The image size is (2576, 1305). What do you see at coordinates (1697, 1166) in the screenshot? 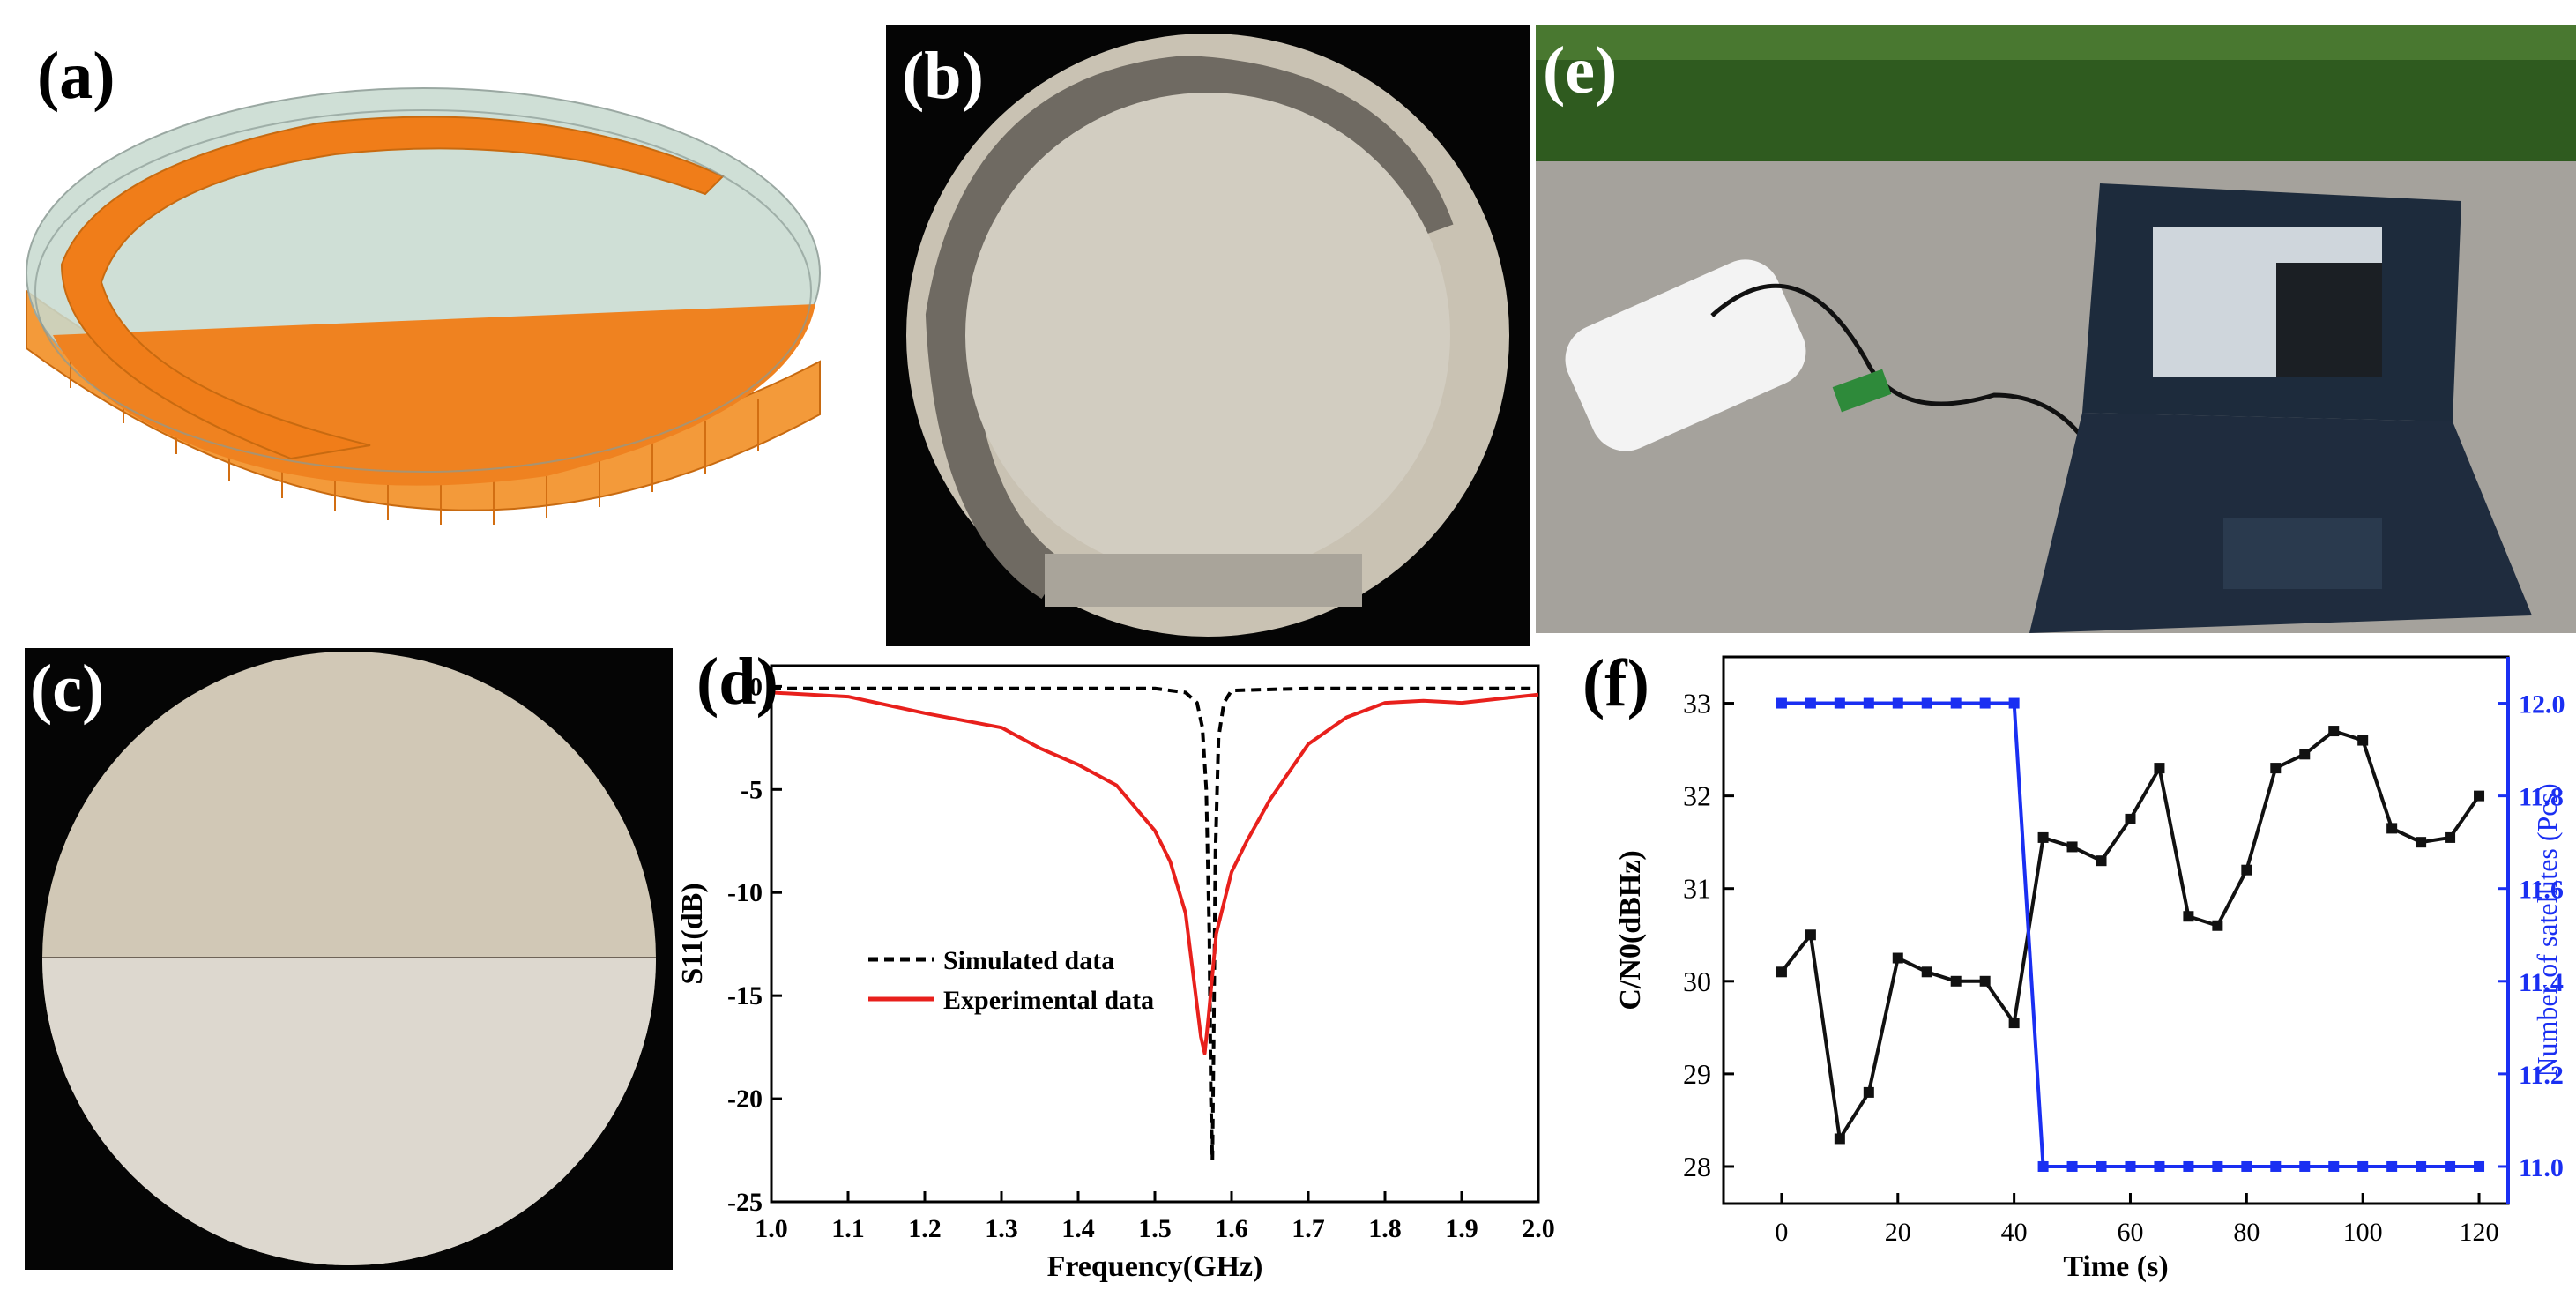
I see `y-tick-label: 28` at bounding box center [1697, 1166].